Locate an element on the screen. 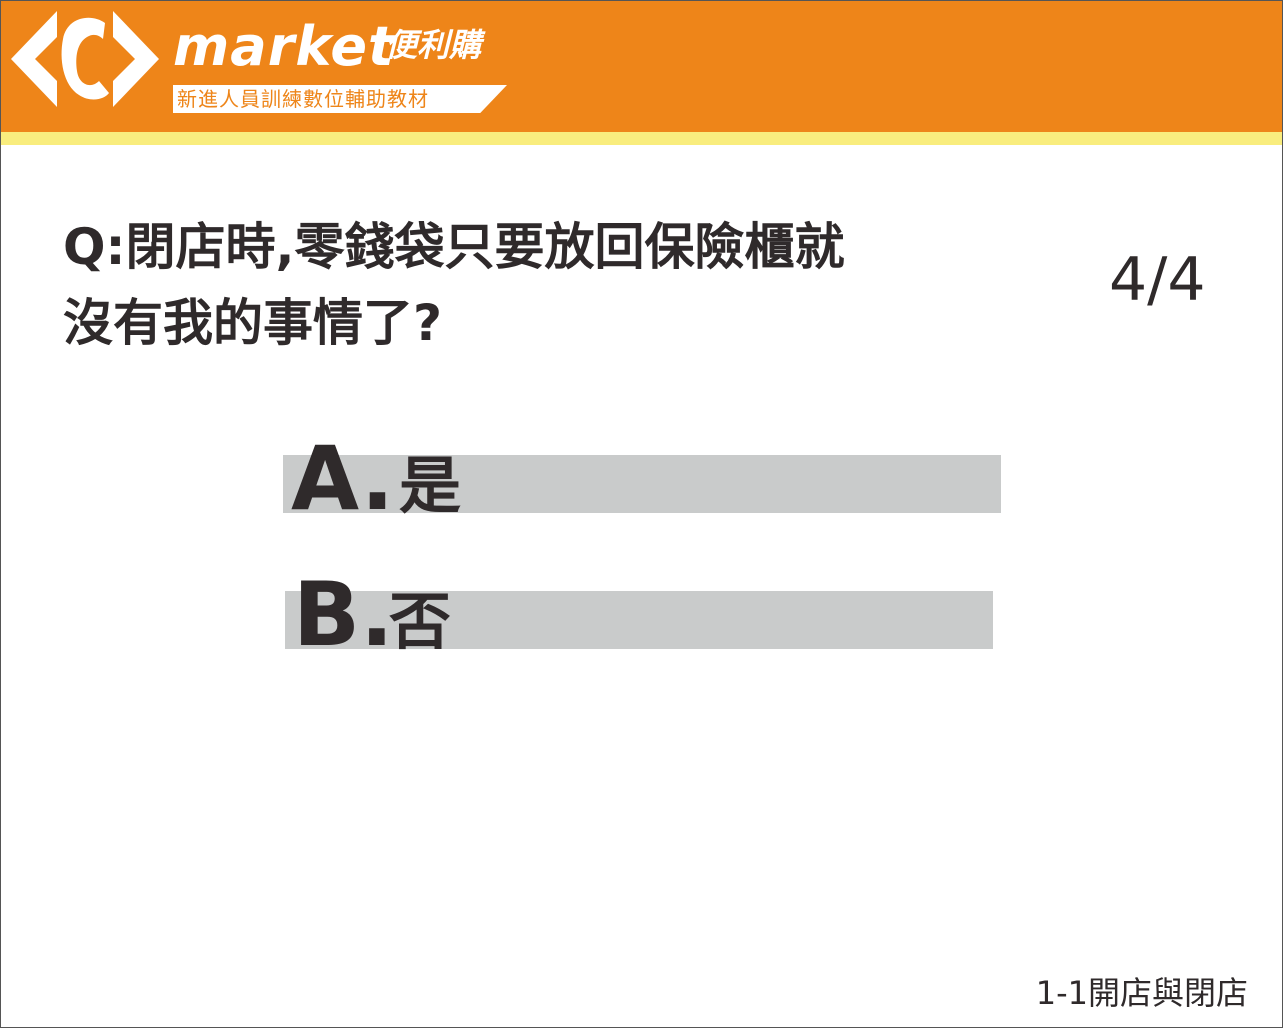 This screenshot has width=1283, height=1028. question-text: Q:閉店時,零錢袋只要放回保險櫃就 沒有我的事情了? is located at coordinates (528, 285).